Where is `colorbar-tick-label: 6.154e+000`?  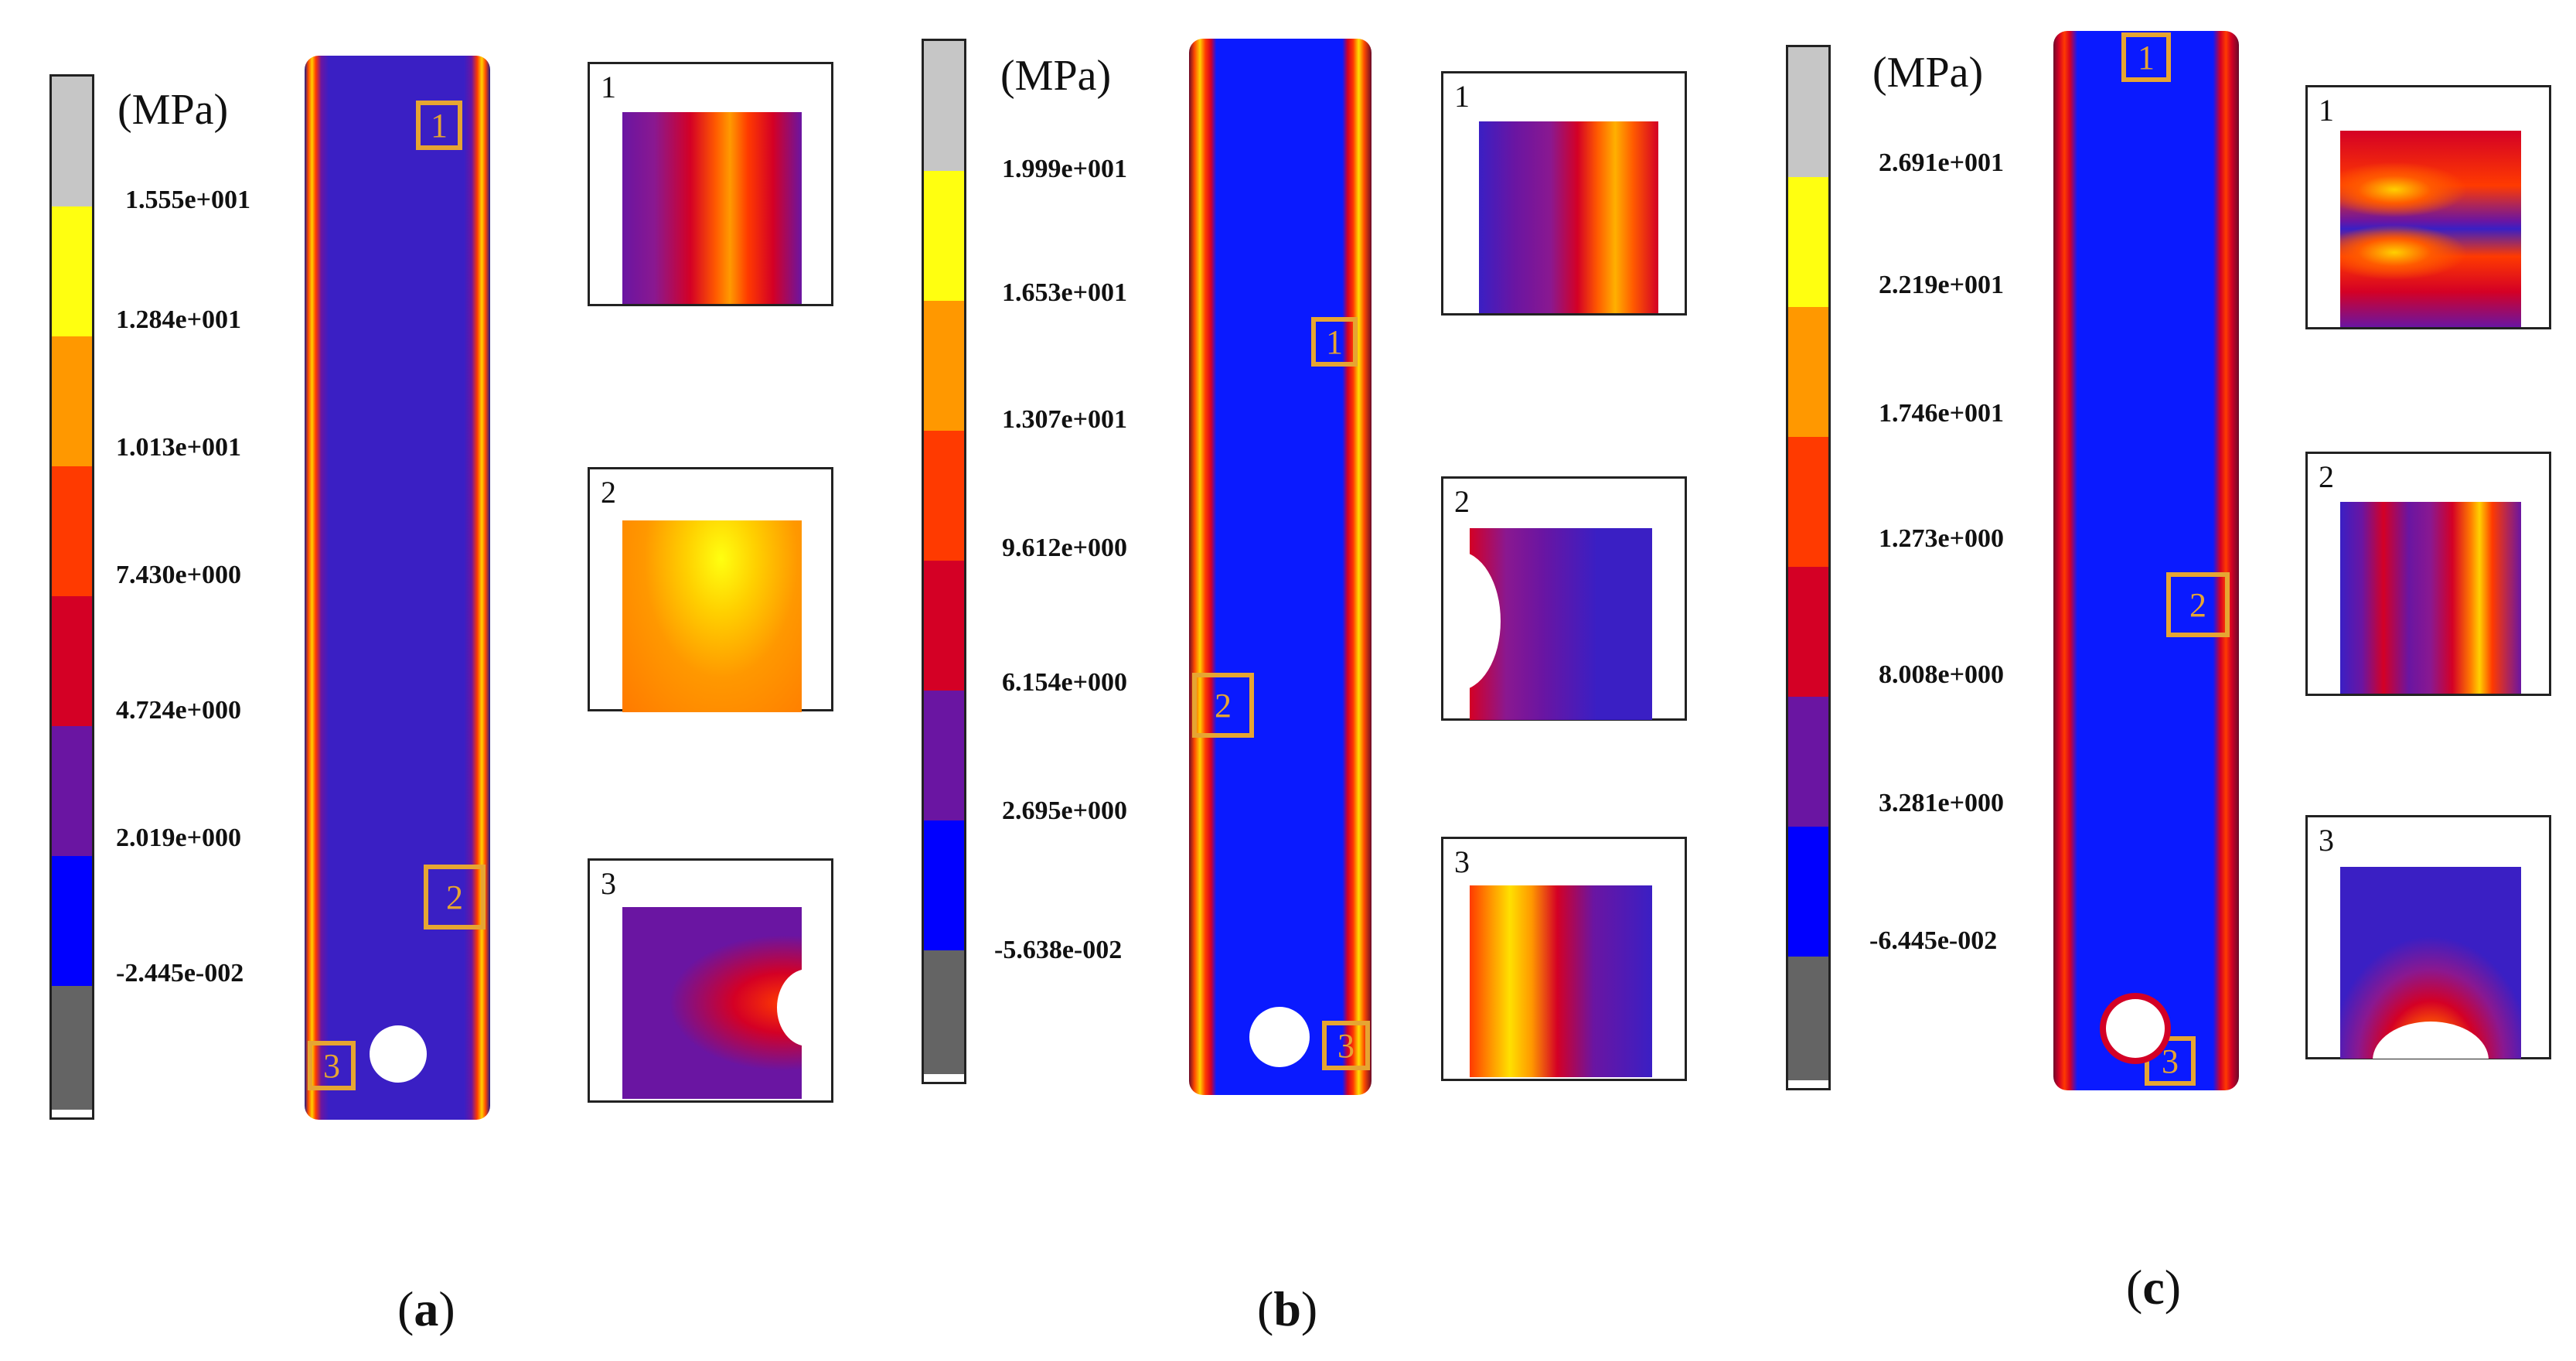
colorbar-tick-label: 6.154e+000 is located at coordinates (1064, 682).